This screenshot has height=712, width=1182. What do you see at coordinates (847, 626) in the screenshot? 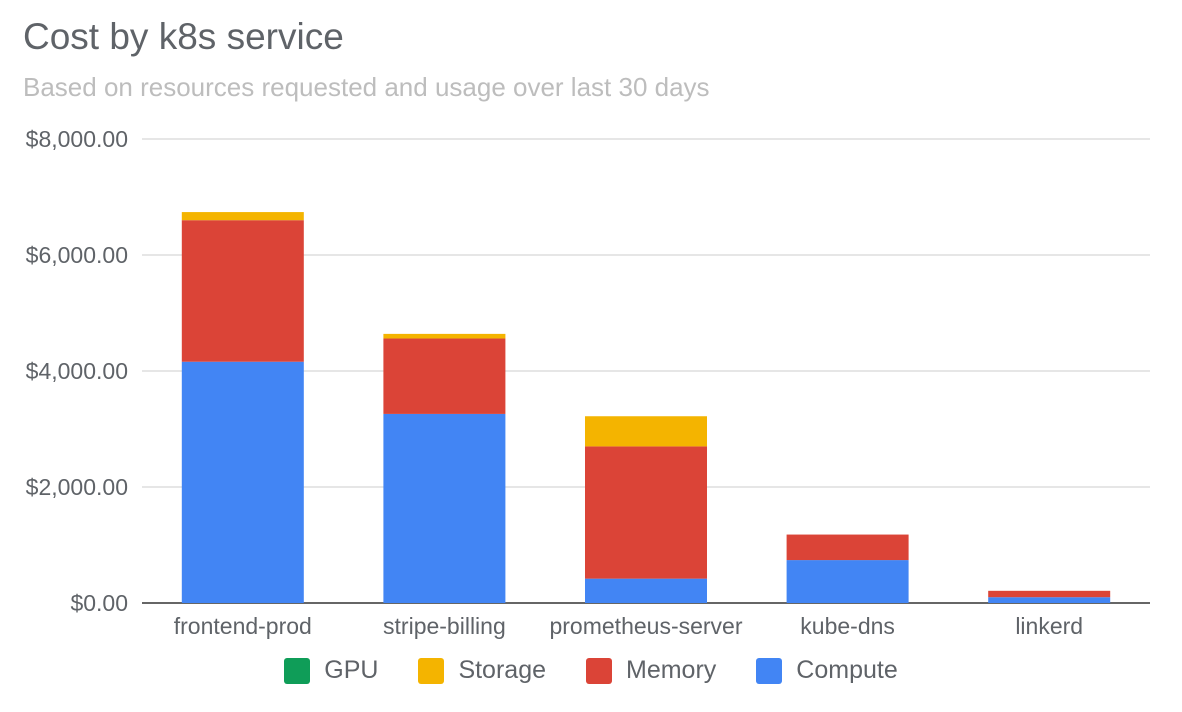
I see `x-tick-label: kube-dns` at bounding box center [847, 626].